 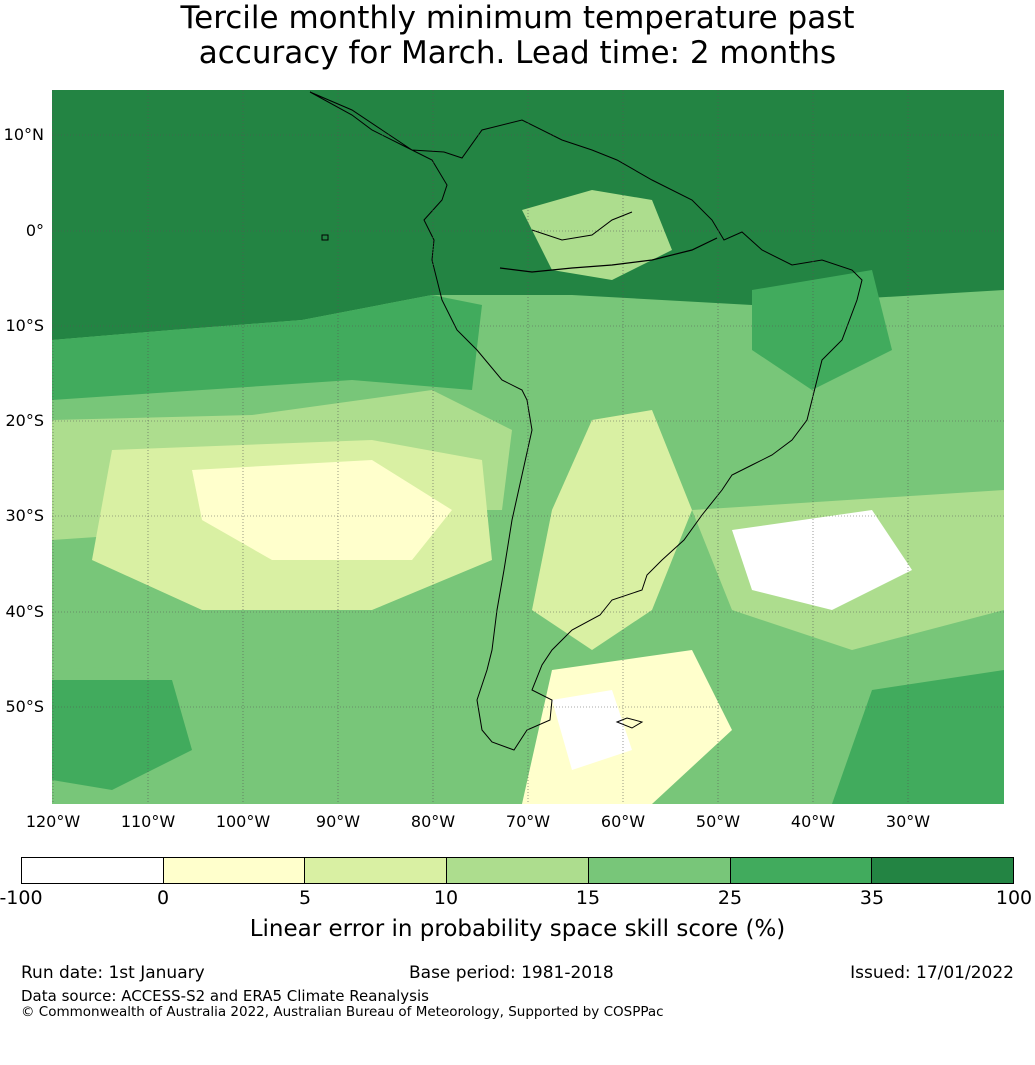 I want to click on chart-title-line2: accuracy for March. Lead time: 2 months, so click(x=517, y=53).